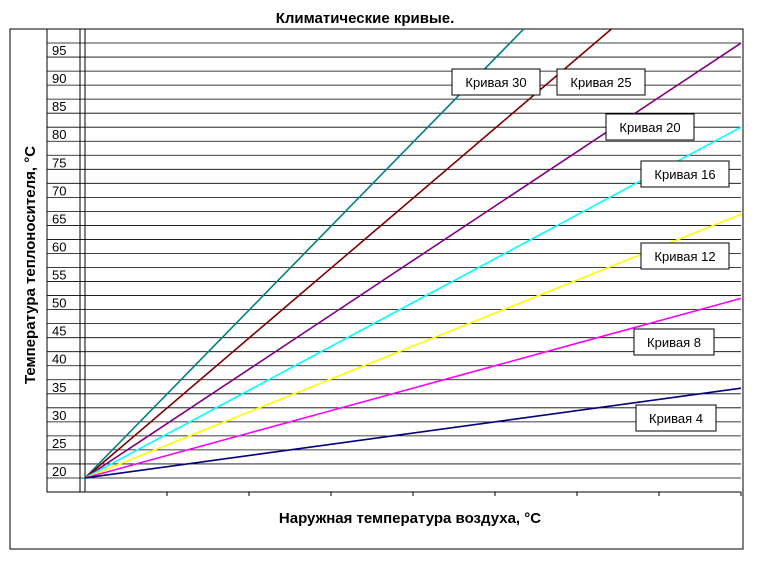 This screenshot has width=761, height=563. I want to click on y-tick-label: 95, so click(59, 50).